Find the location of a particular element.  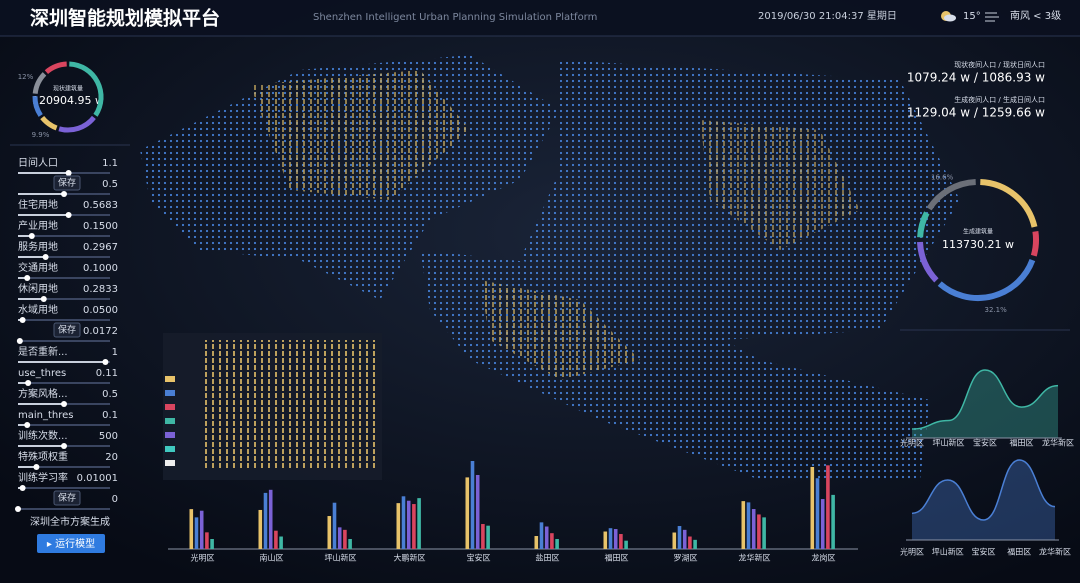

temperature: 15° is located at coordinates (972, 16).